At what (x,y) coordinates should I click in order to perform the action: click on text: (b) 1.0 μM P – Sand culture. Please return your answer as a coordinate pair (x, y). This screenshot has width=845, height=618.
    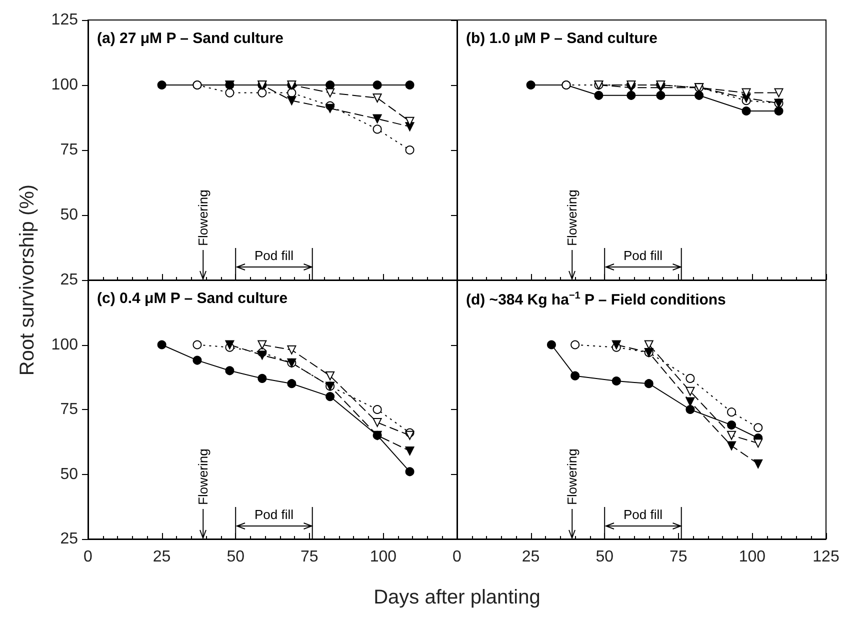
    Looking at the image, I should click on (562, 38).